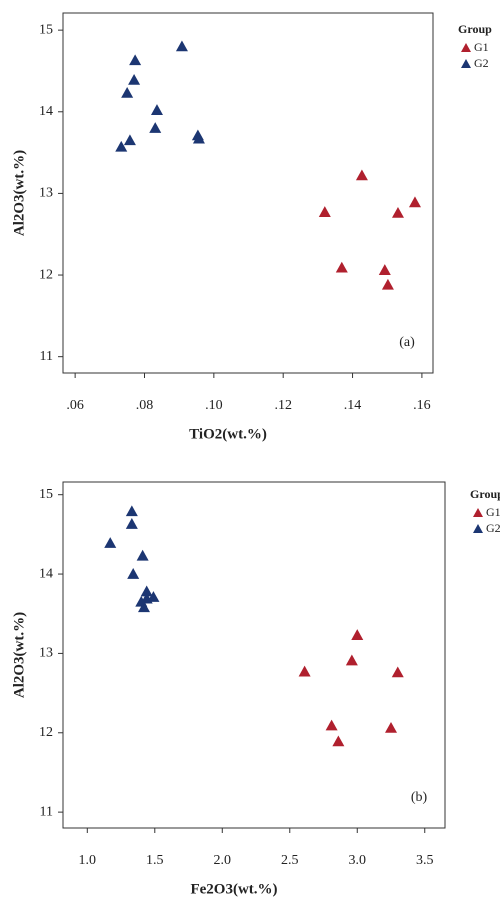  Describe the element at coordinates (88, 860) in the screenshot. I see `x-tick-label: 1.0` at that location.